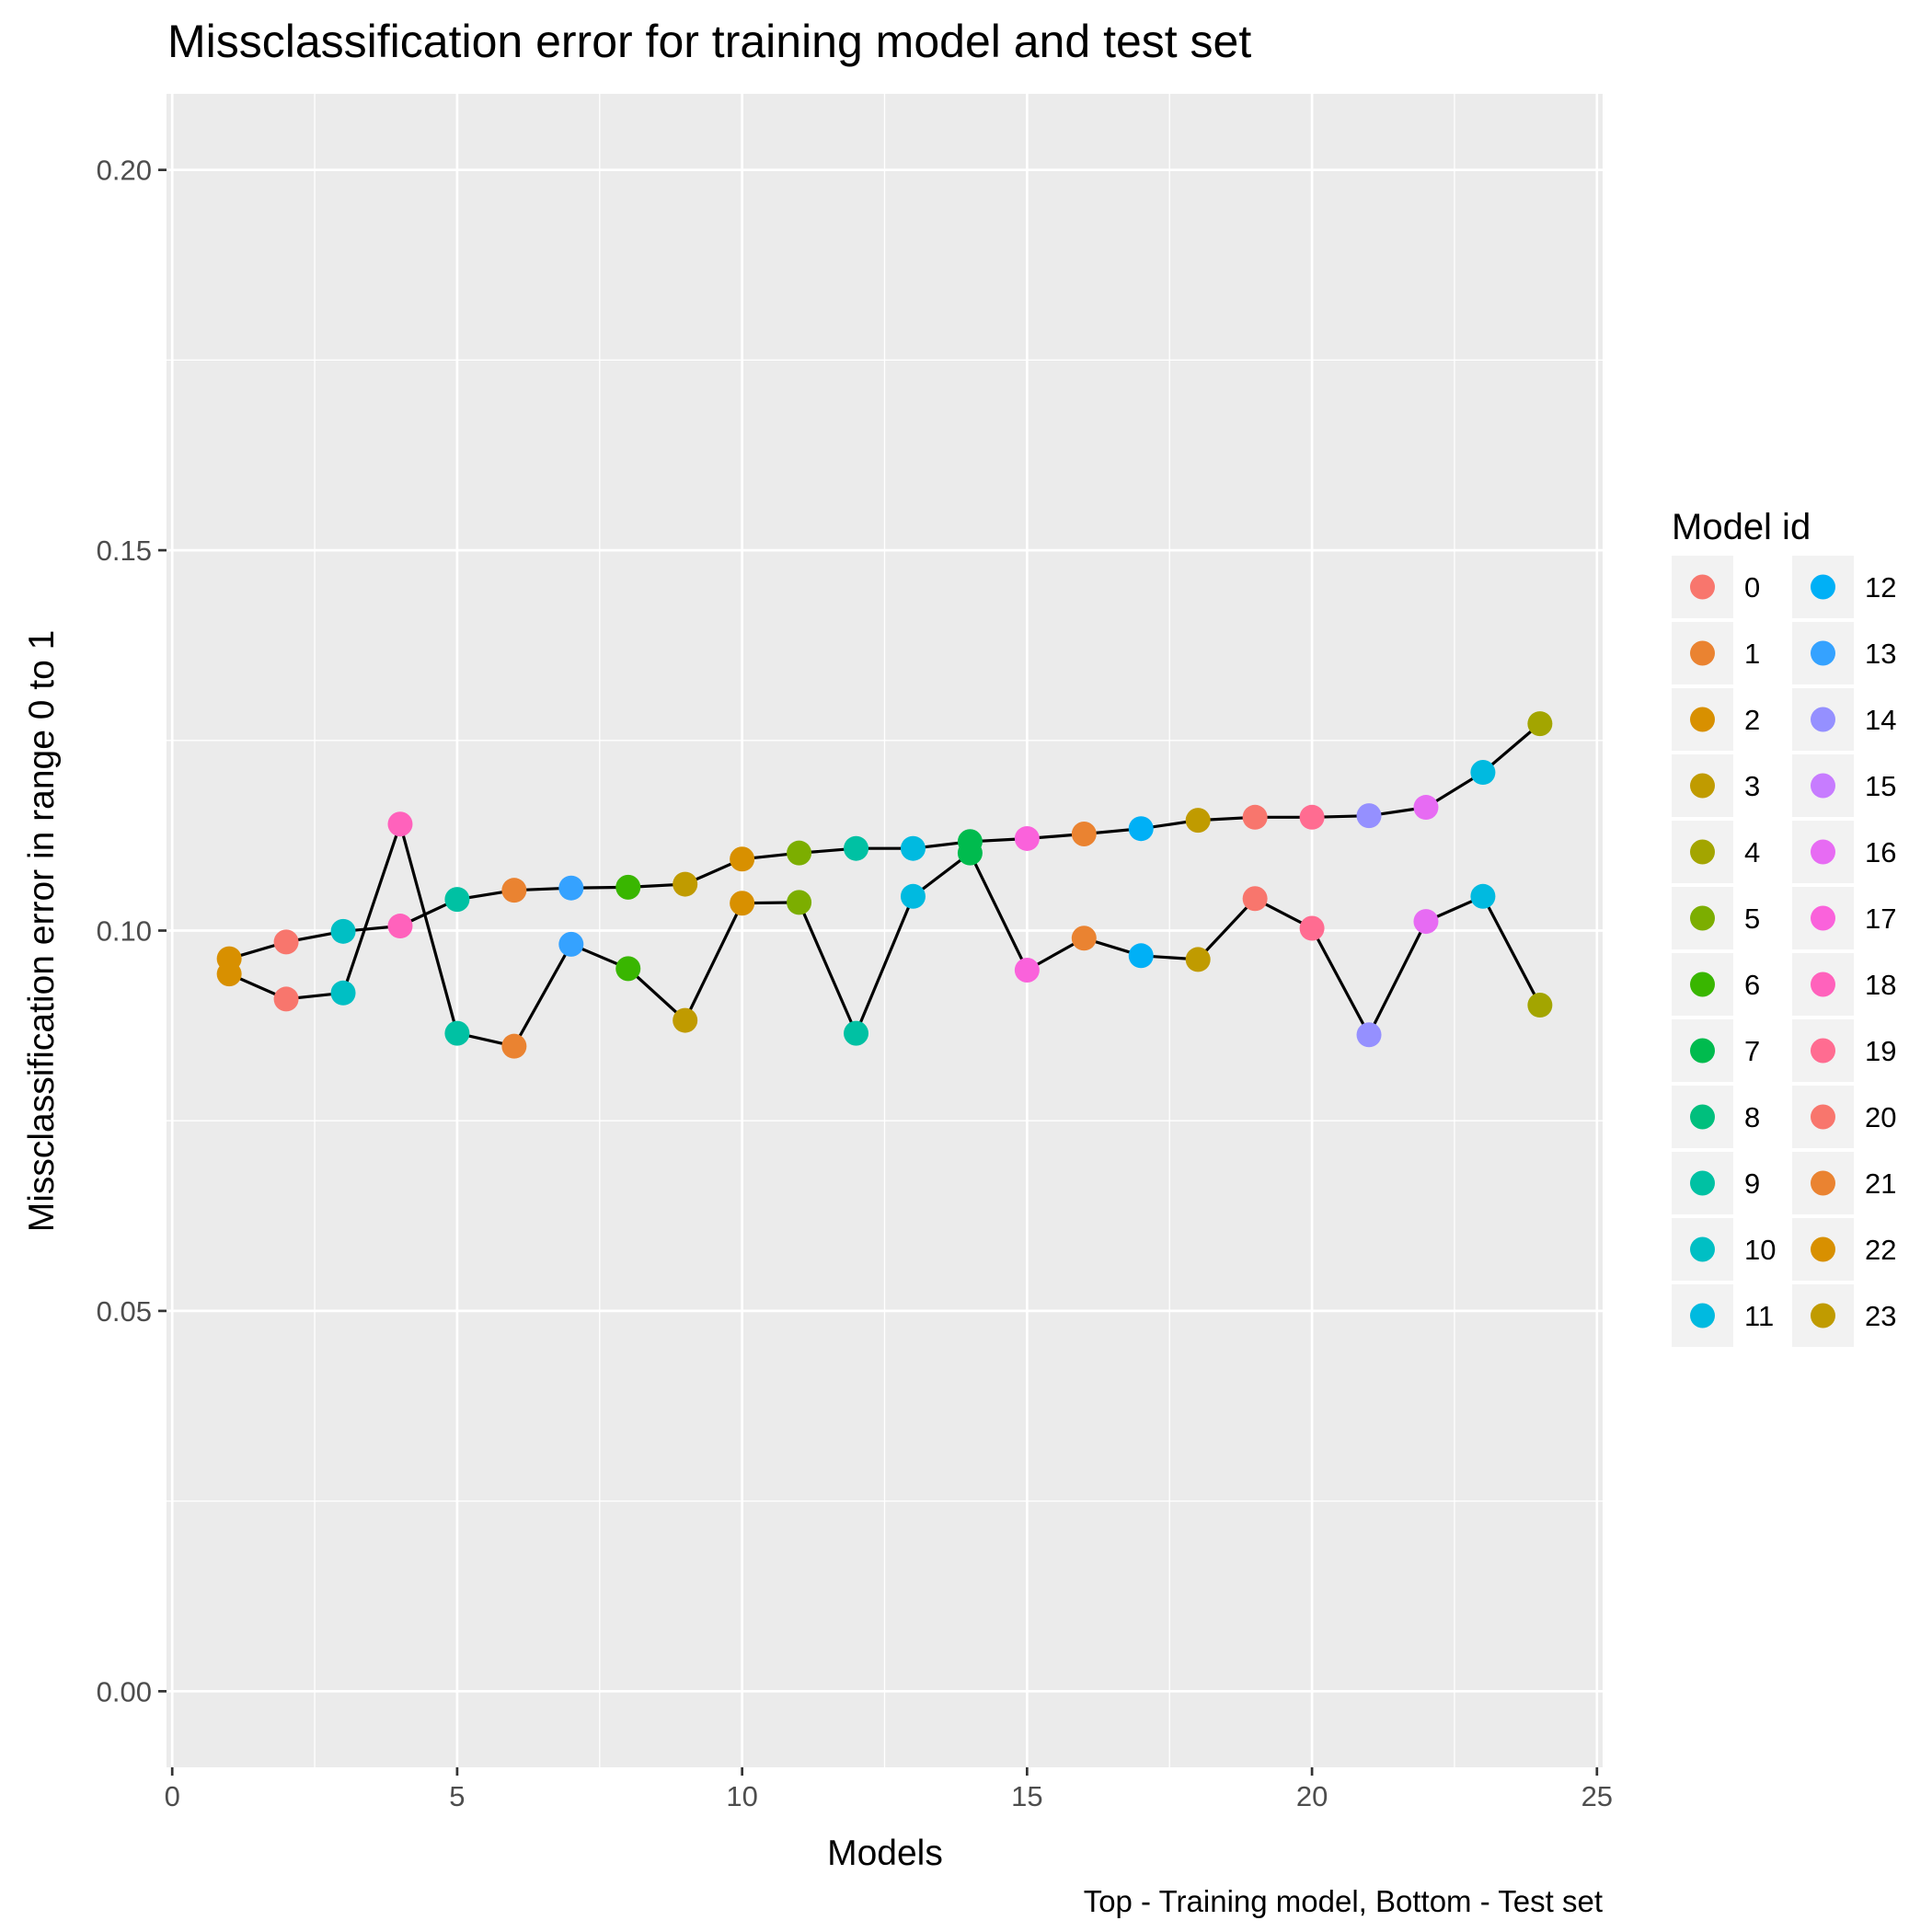 This screenshot has width=1932, height=1932. Describe the element at coordinates (1343, 1901) in the screenshot. I see `caption: Top - Training model, Bottom - Test set` at that location.